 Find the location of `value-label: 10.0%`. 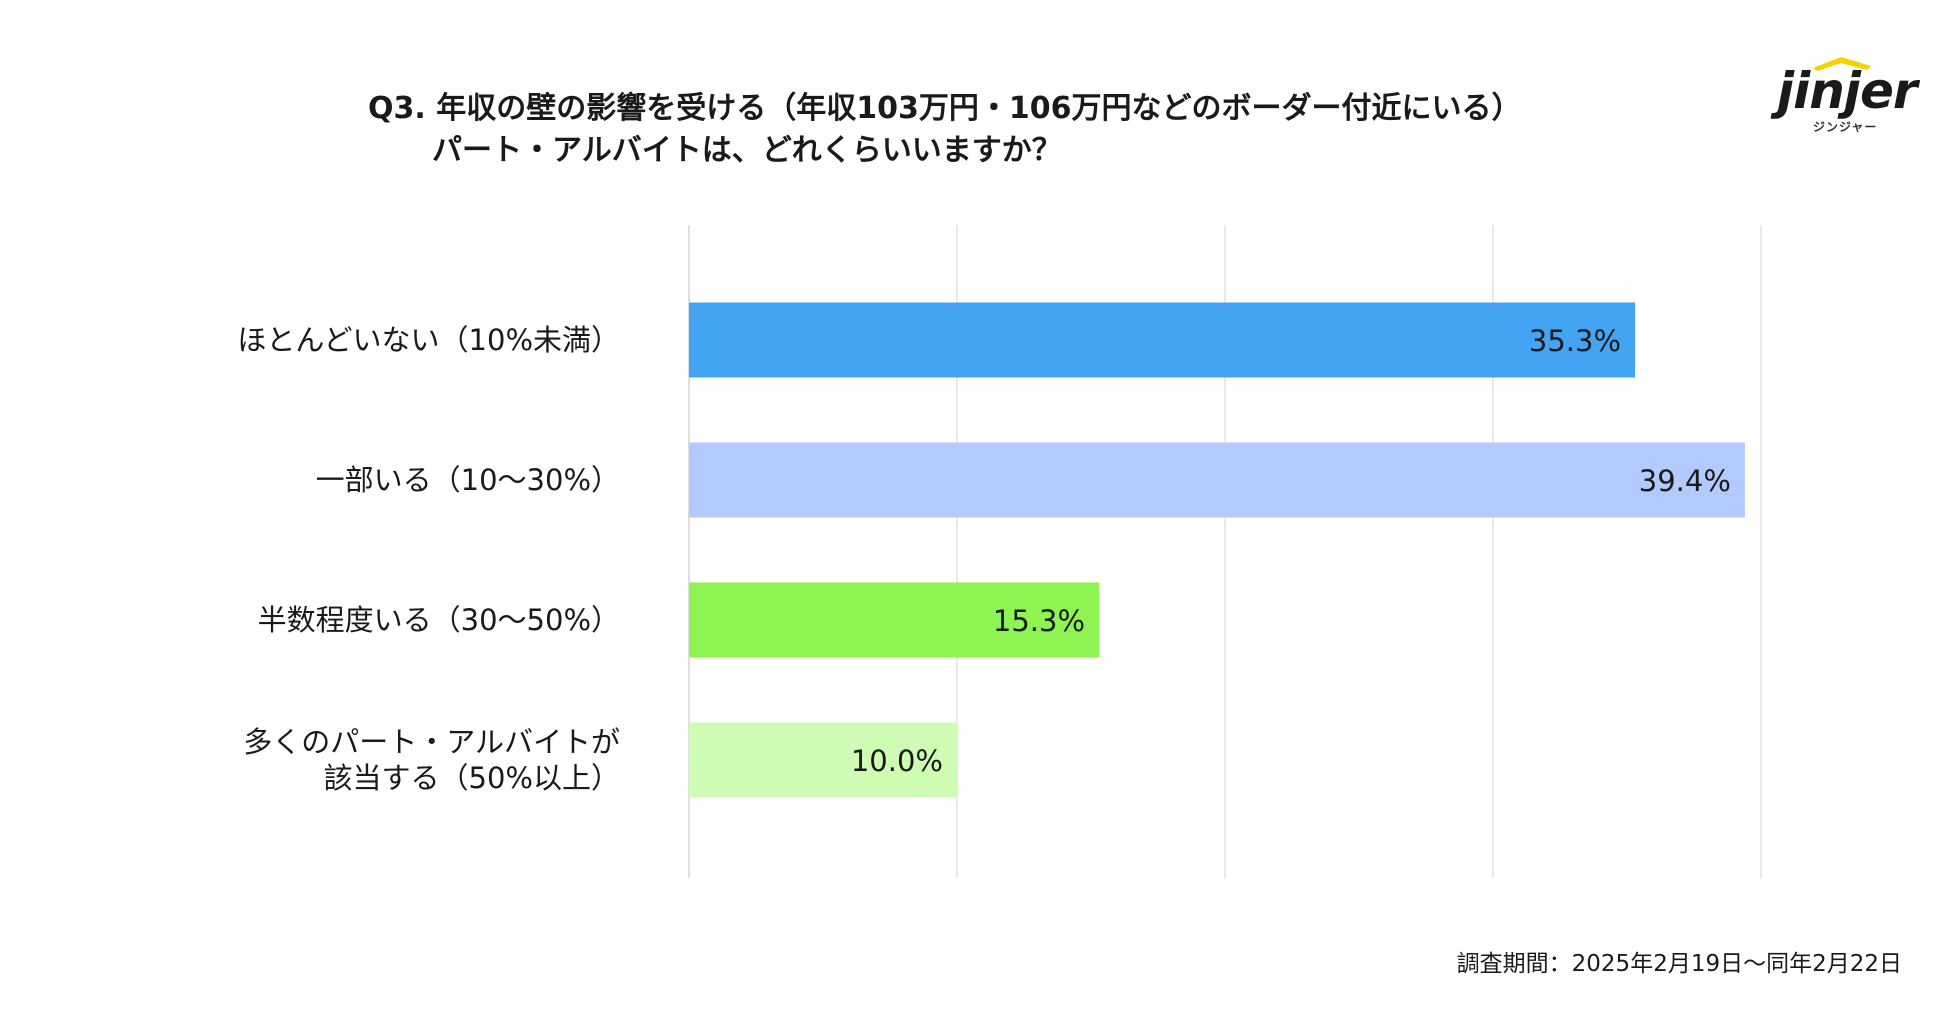

value-label: 10.0% is located at coordinates (897, 761).